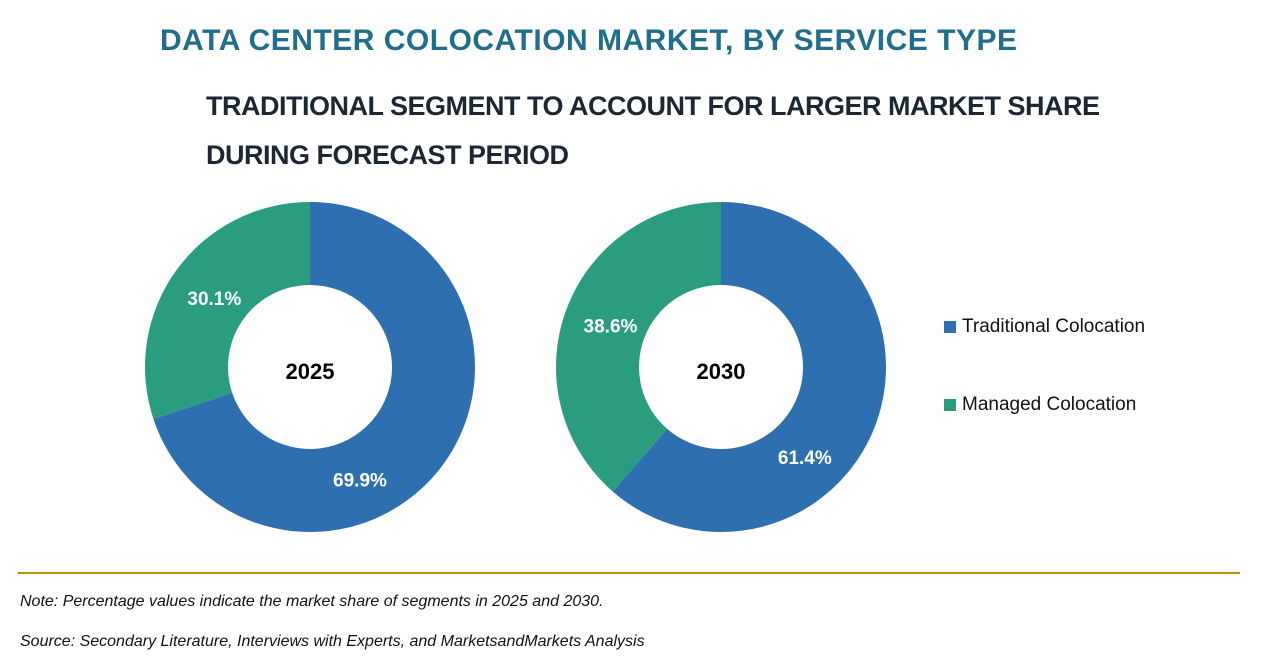  I want to click on legend-label: Traditional Colocation, so click(1054, 326).